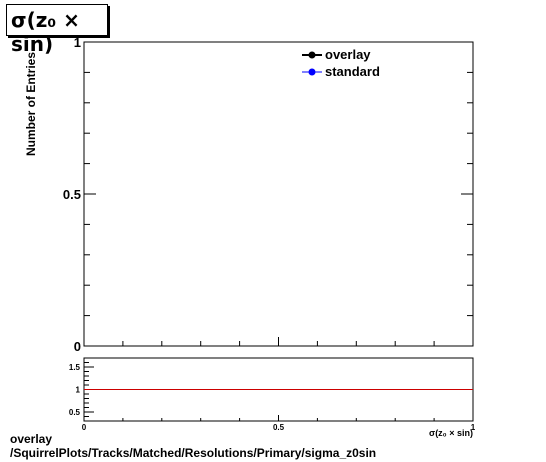 The width and height of the screenshot is (546, 462). I want to click on ratio-x-axis: 0 0.5 1, so click(279, 423).